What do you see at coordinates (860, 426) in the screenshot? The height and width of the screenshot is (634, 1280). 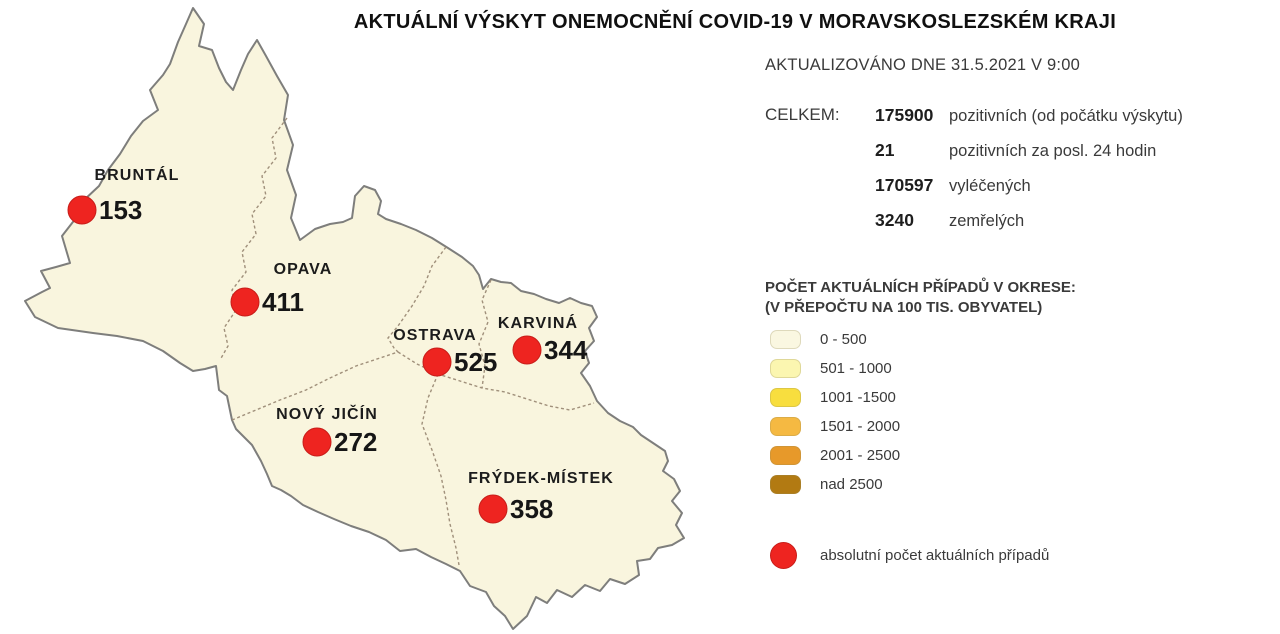 I see `legend-class-label: 1501 - 2000` at bounding box center [860, 426].